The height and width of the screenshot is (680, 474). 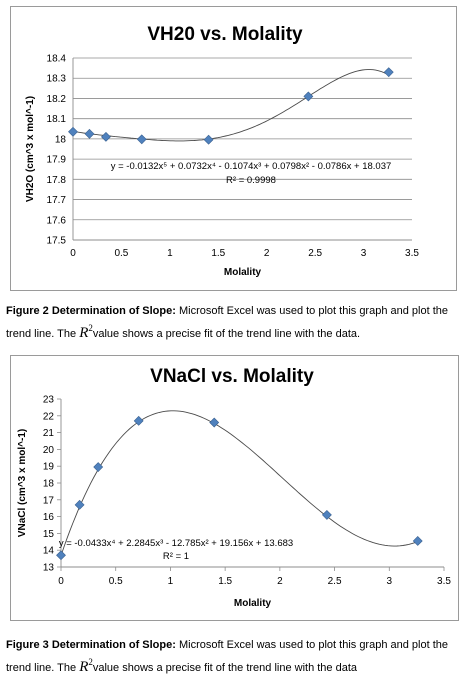 I want to click on r-squared-label: R² = 0.9998, so click(x=251, y=180).